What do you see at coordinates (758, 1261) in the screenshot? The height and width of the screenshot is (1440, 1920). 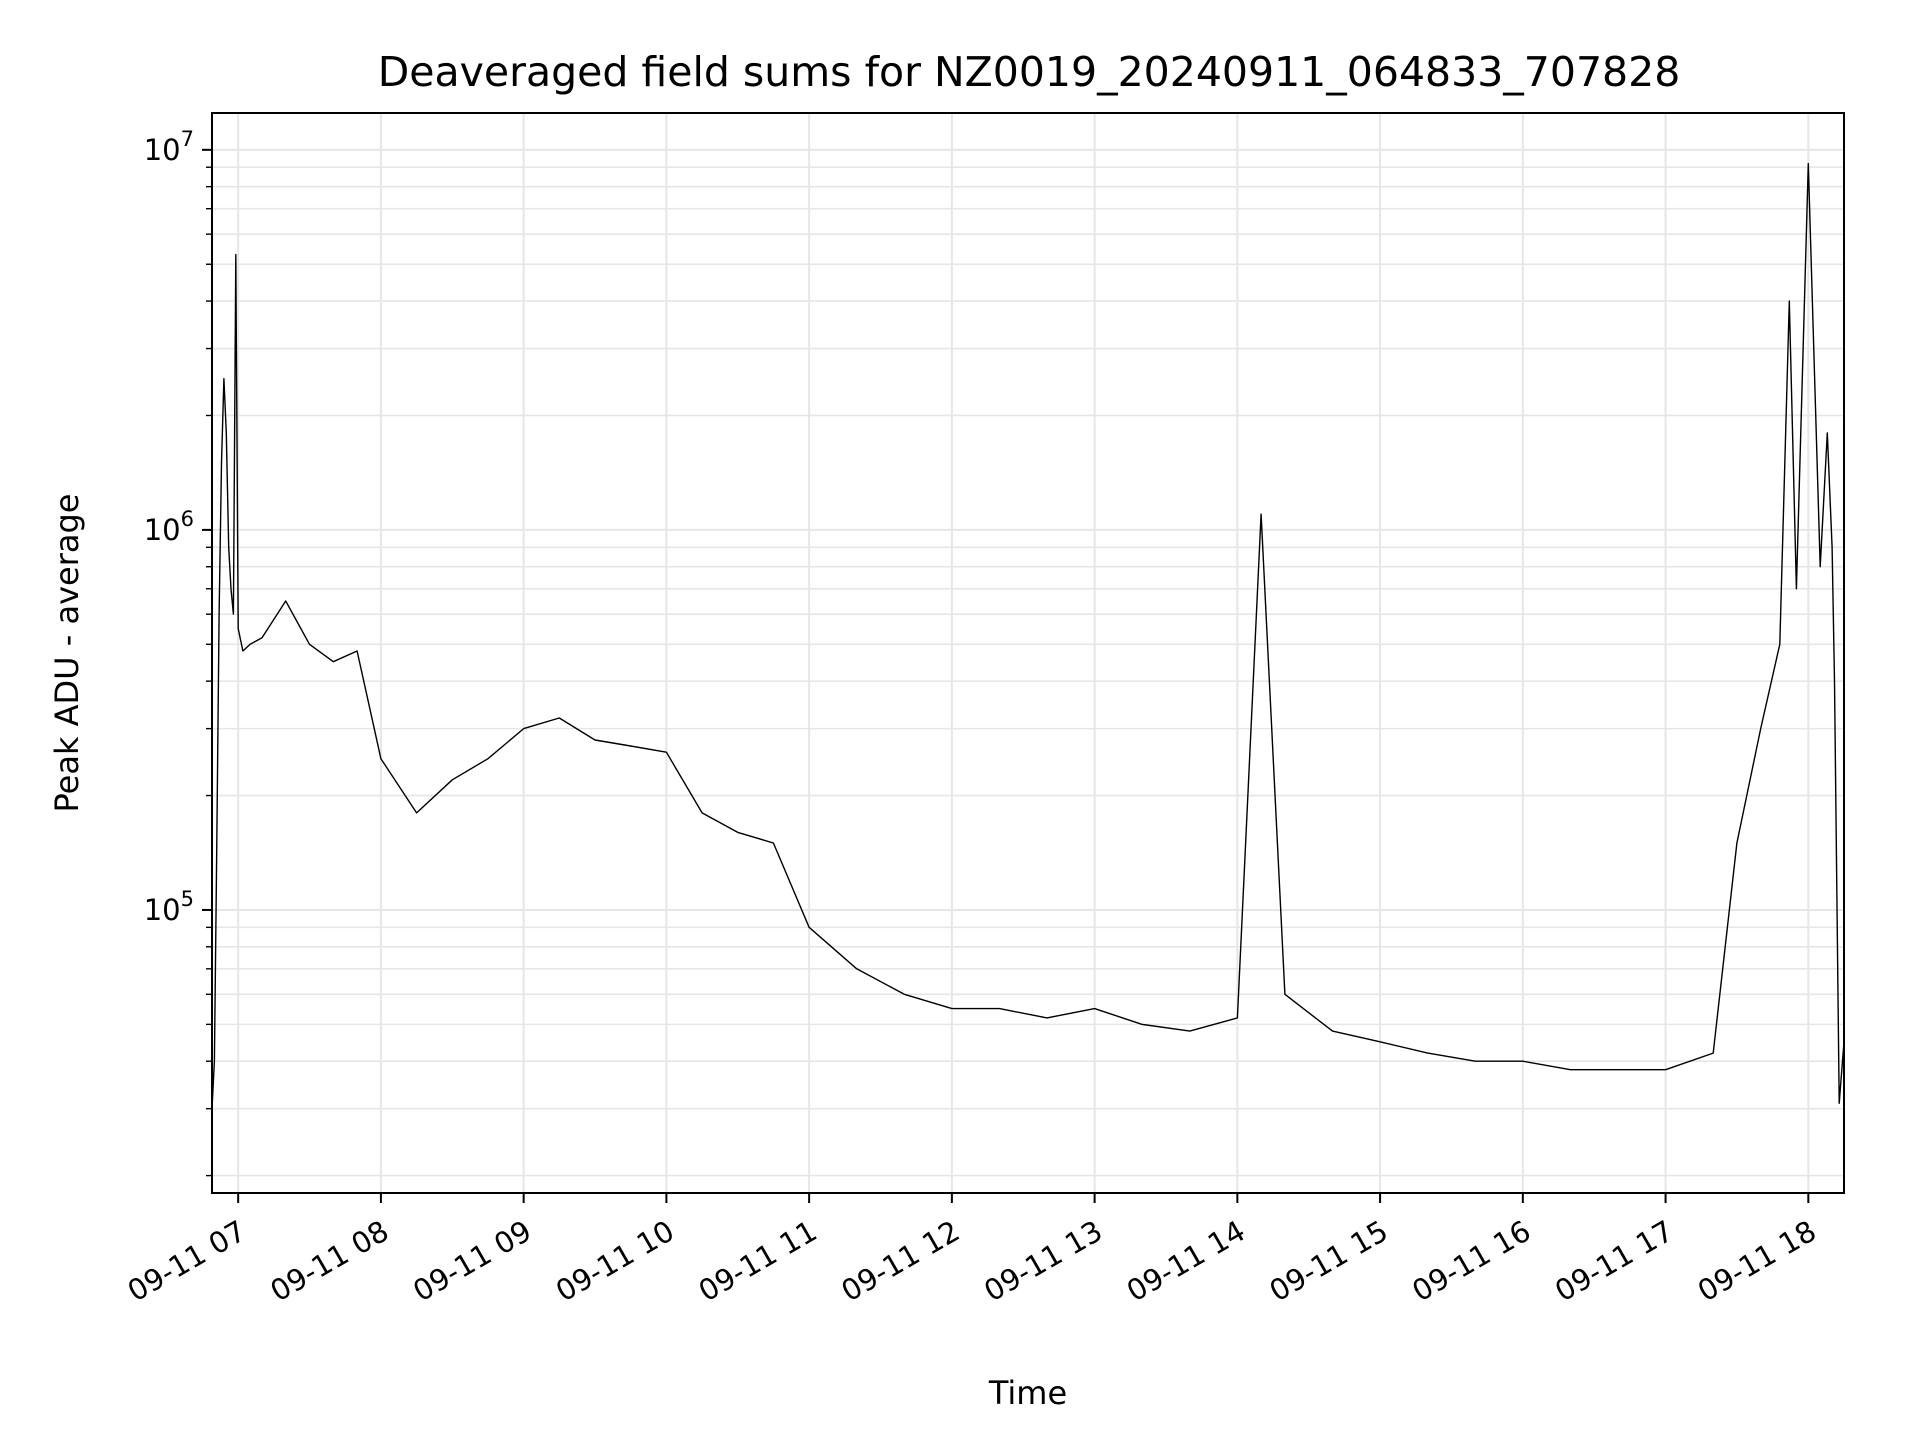 I see `x-tick-label: 09-11 11` at bounding box center [758, 1261].